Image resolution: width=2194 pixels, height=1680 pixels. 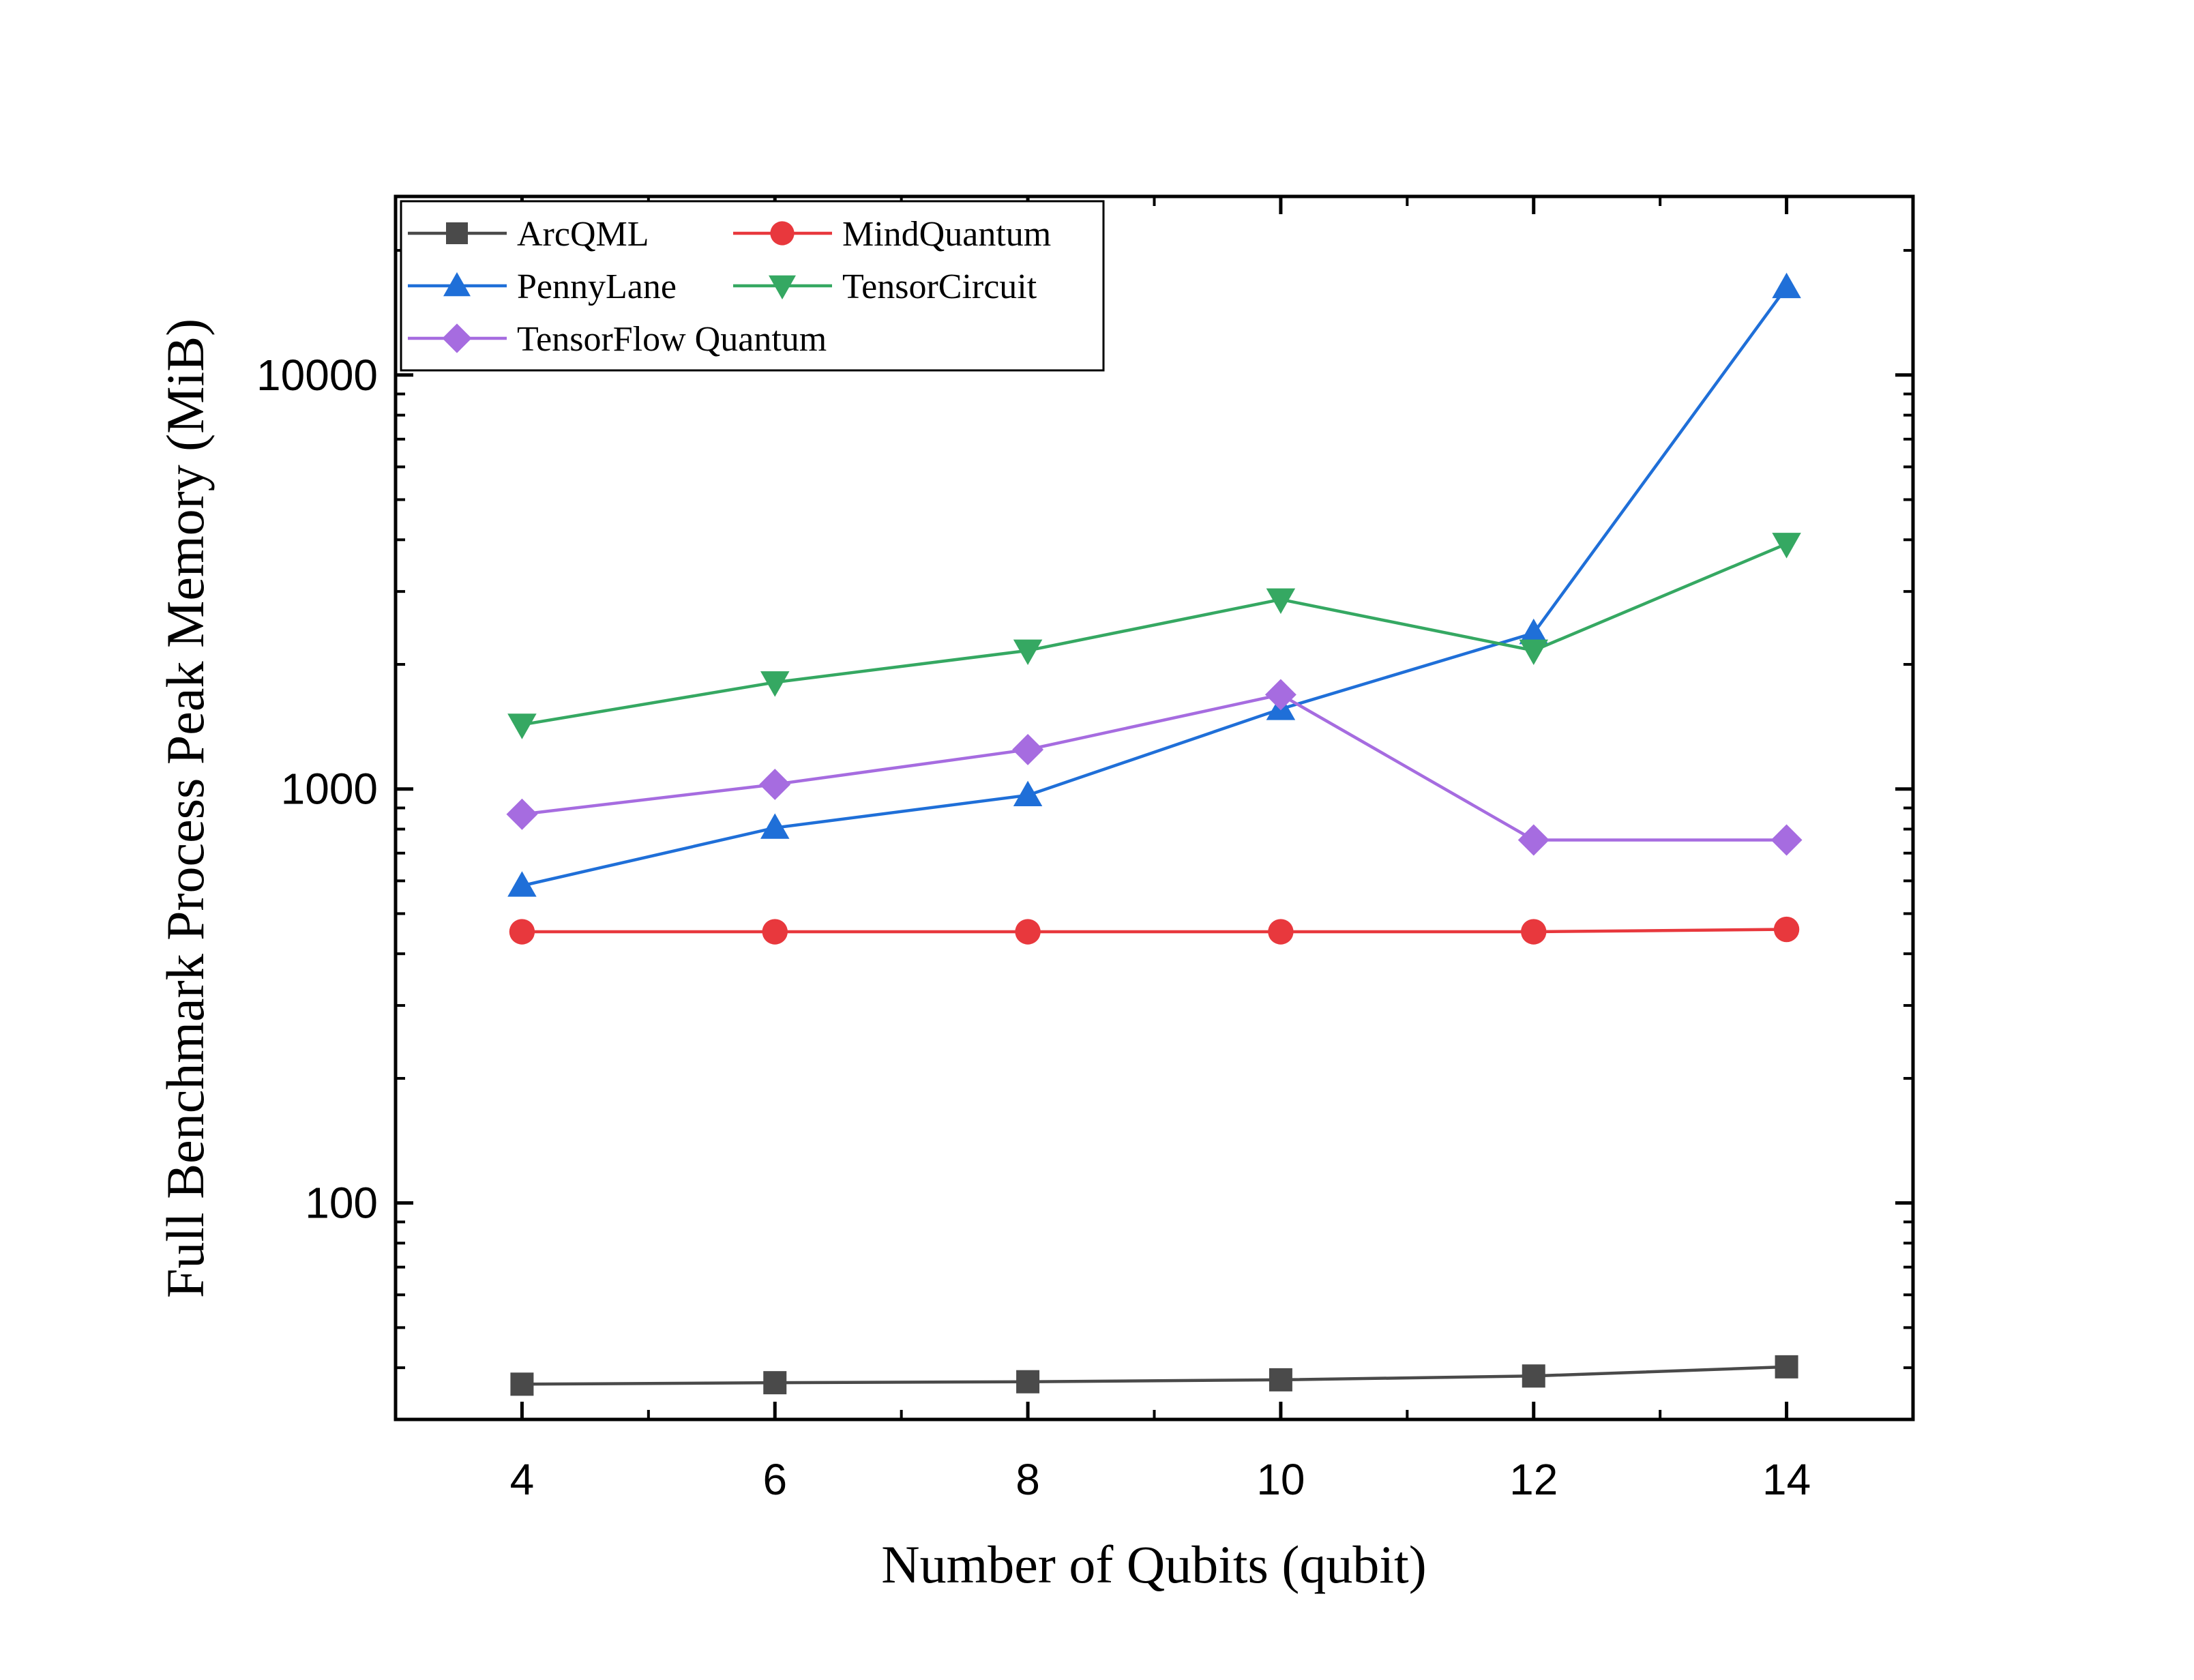 I want to click on series-line-tensorcircuit, so click(x=1155, y=634).